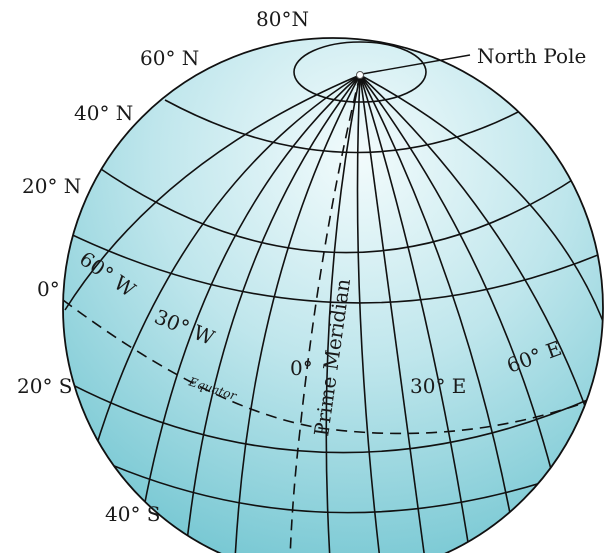  I want to click on latitude-20s-label: 20° S, so click(45, 386).